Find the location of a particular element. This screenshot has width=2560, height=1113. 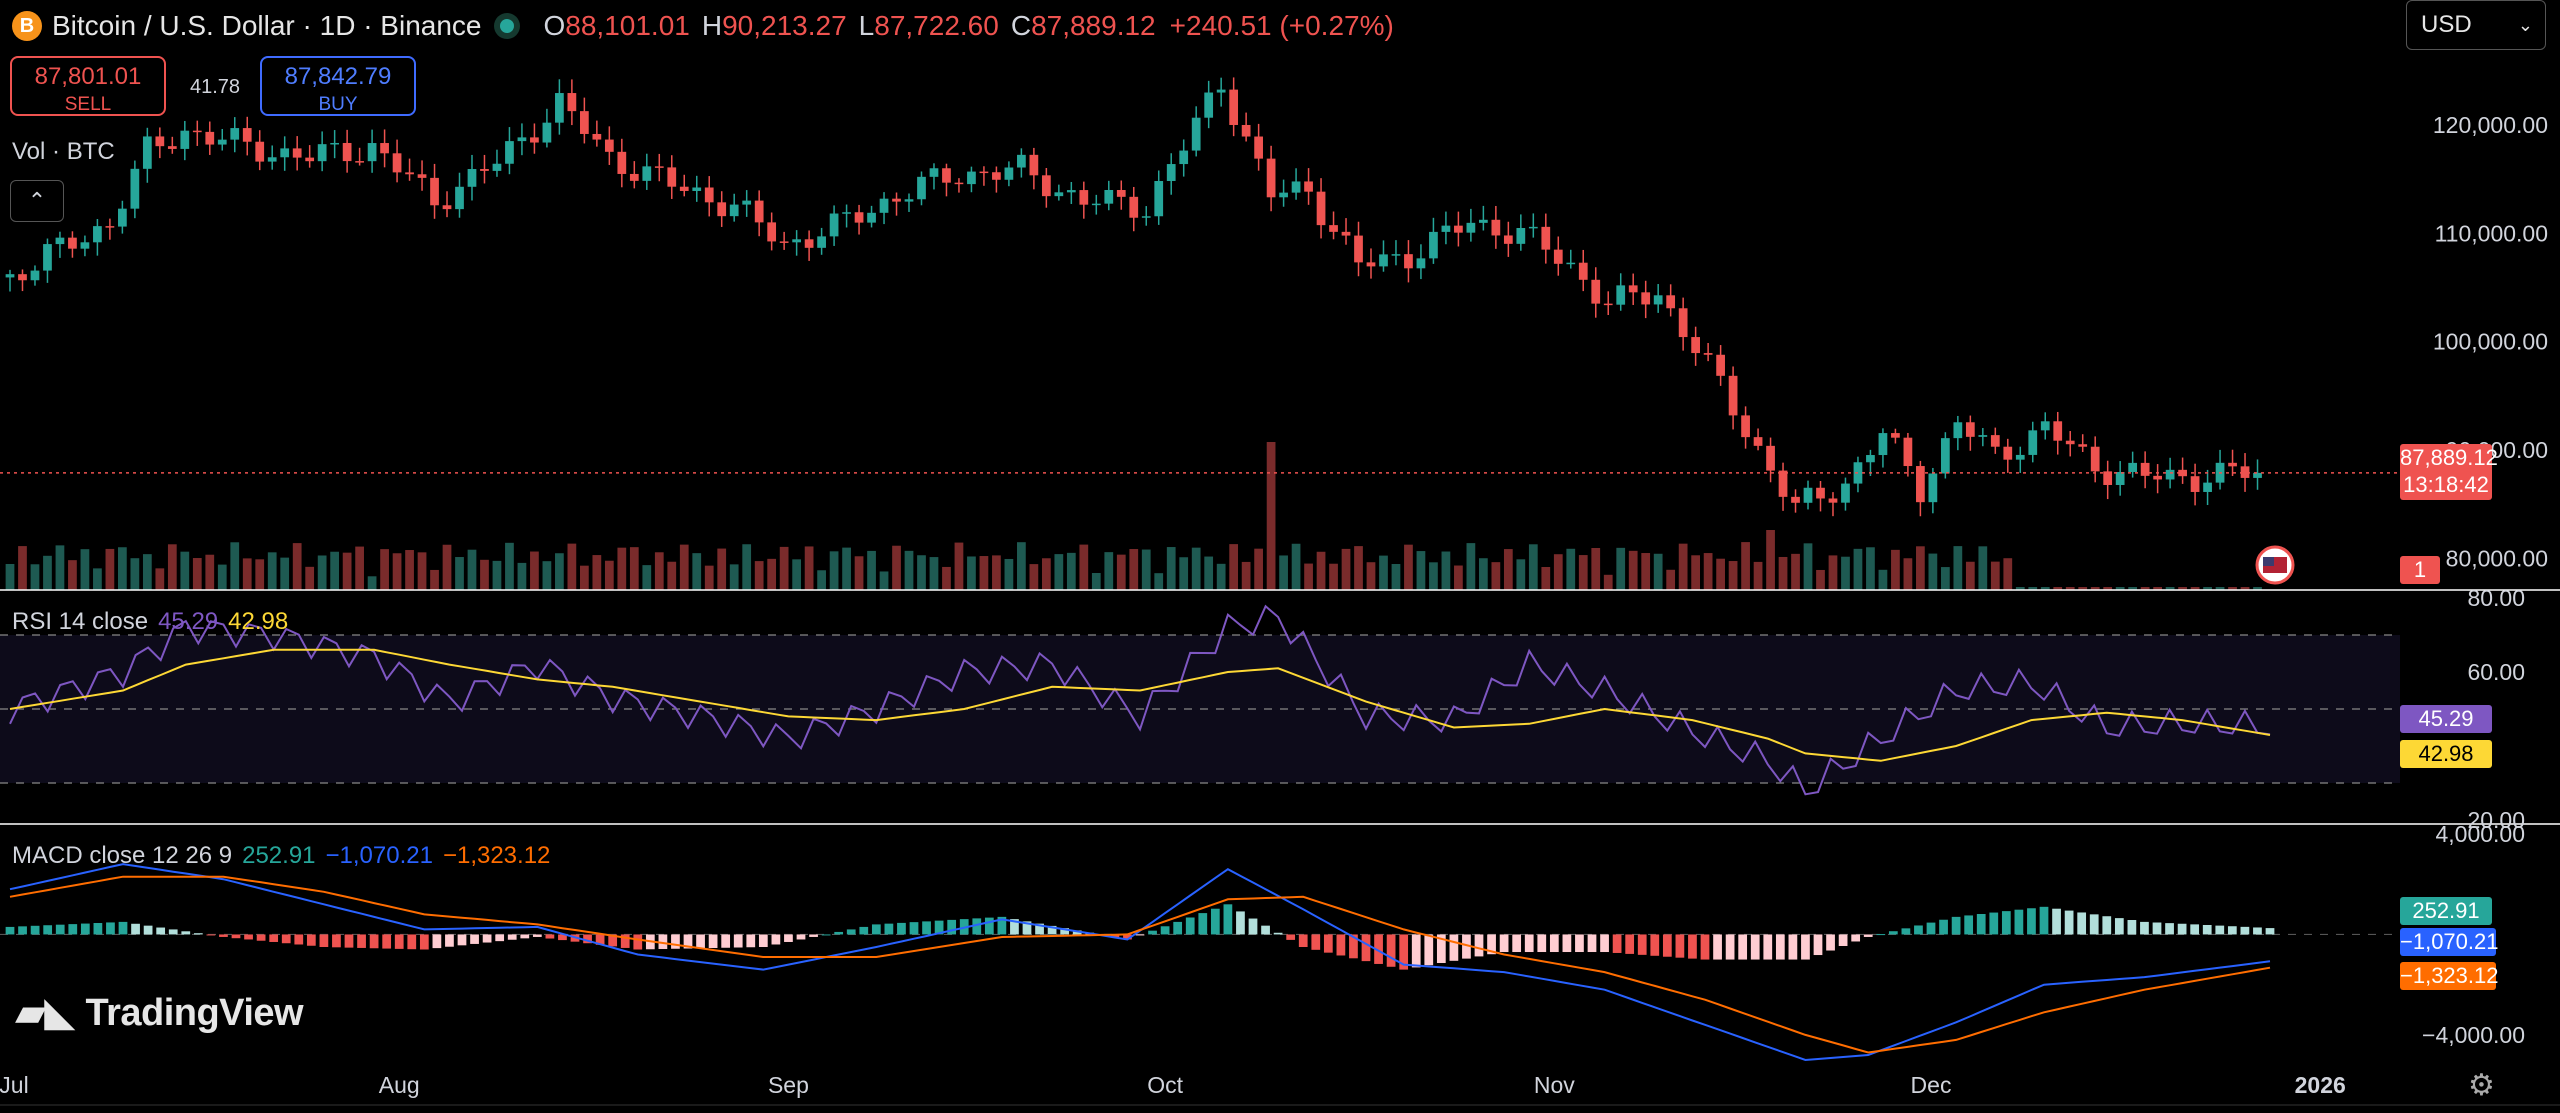

time-axis-label: Dec is located at coordinates (1931, 1085).